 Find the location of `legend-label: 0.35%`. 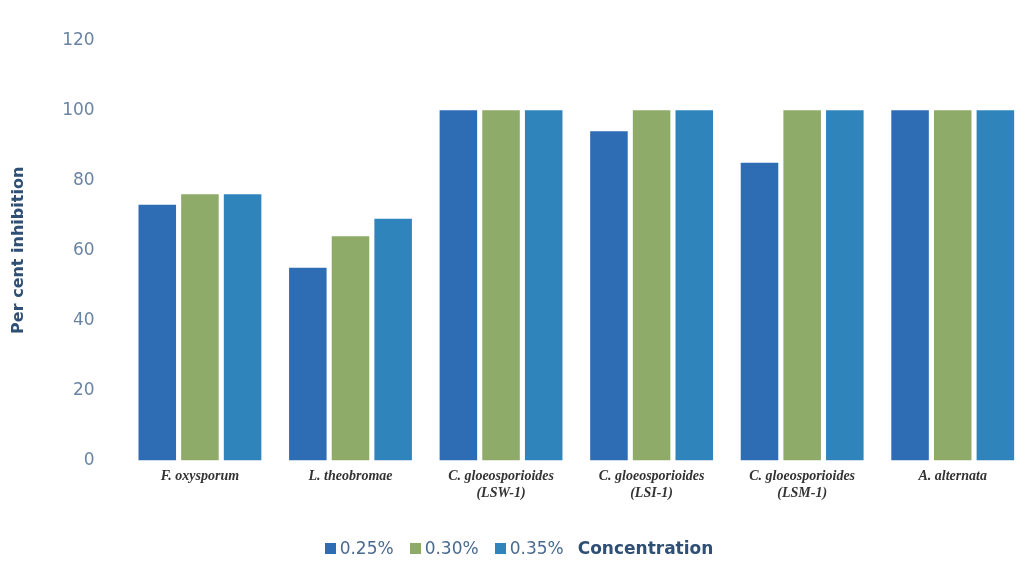

legend-label: 0.35% is located at coordinates (536, 548).